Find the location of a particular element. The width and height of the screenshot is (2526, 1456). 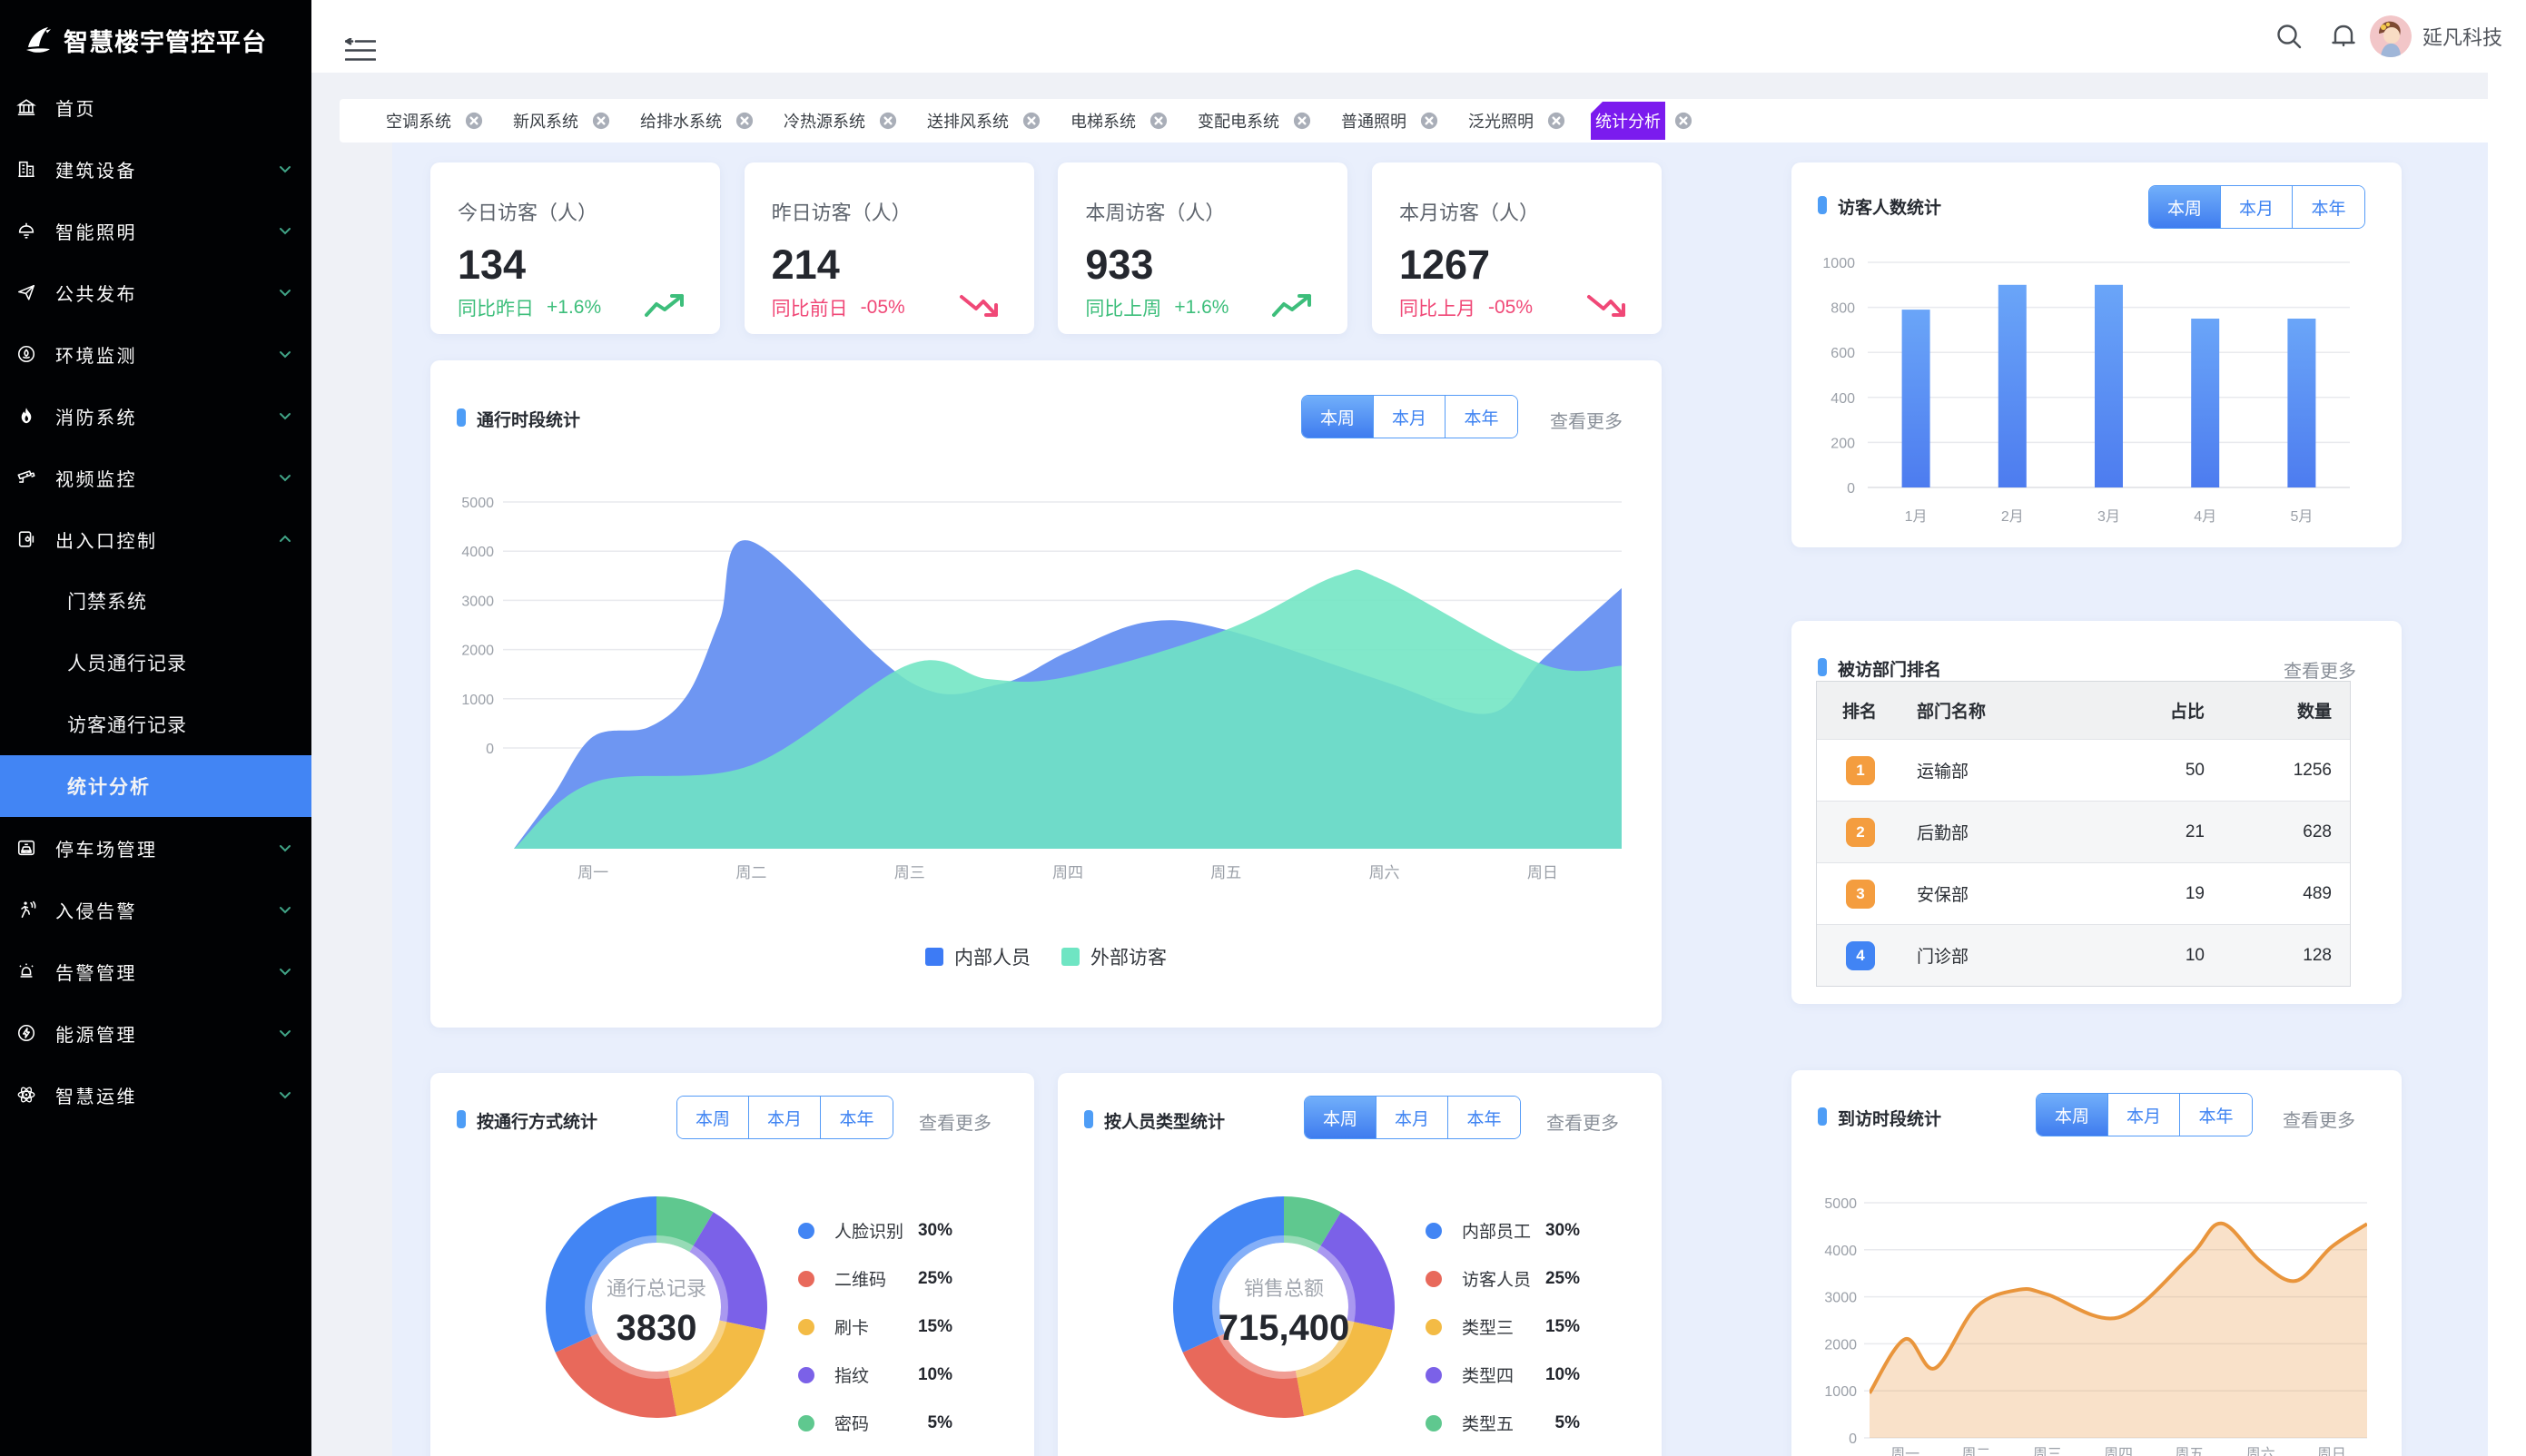

sidebar-item-home: 首页 is located at coordinates (155, 107).